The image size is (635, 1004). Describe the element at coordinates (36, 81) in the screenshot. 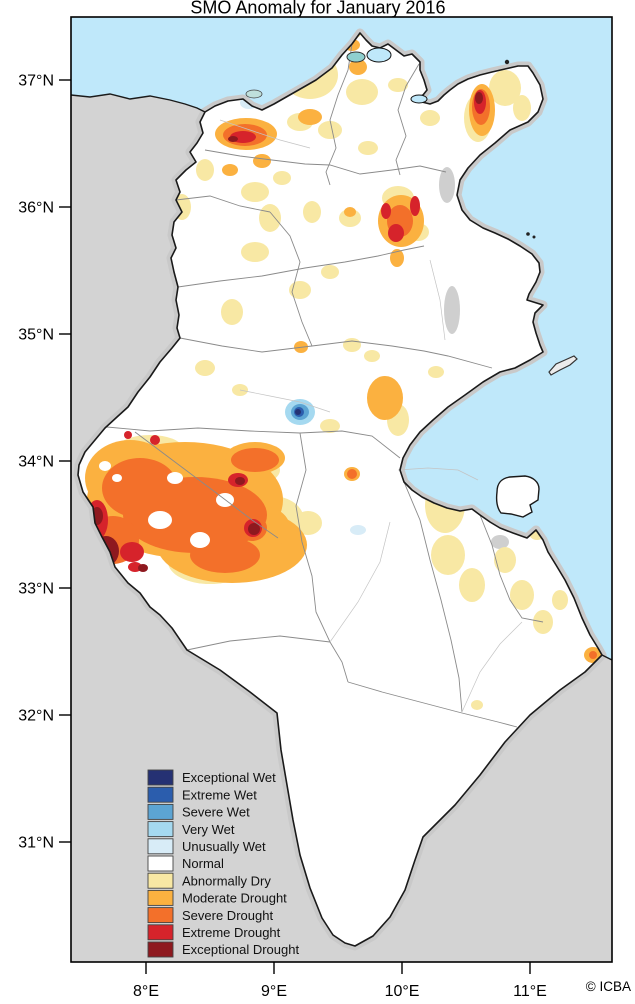

I see `lat-tick-label: 37°N` at that location.